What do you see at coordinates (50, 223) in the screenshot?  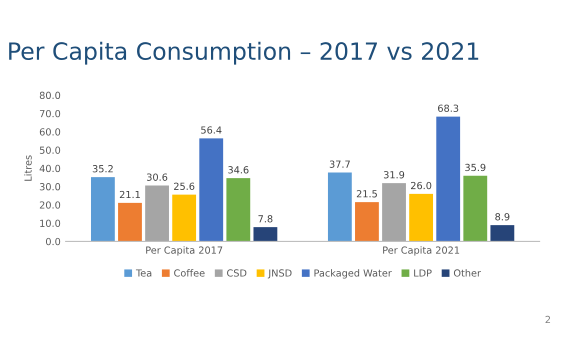 I see `y-tick-label: 10.0` at bounding box center [50, 223].